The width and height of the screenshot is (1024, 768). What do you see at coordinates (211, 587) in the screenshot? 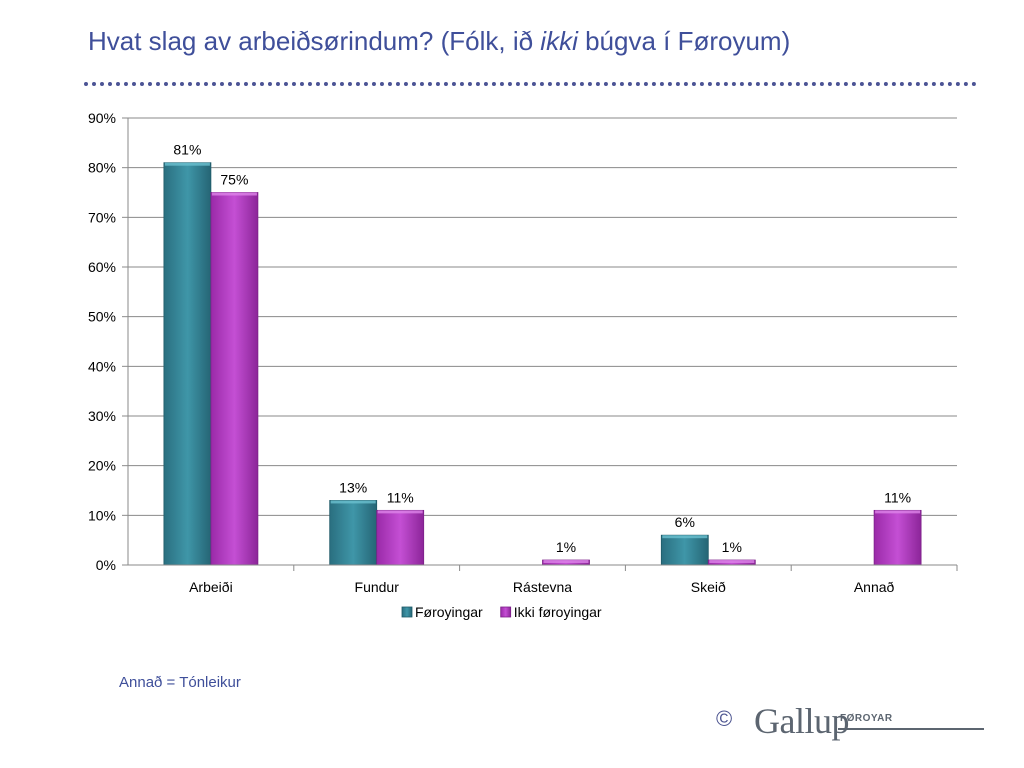
I see `x-tick-label: Arbeiði` at bounding box center [211, 587].